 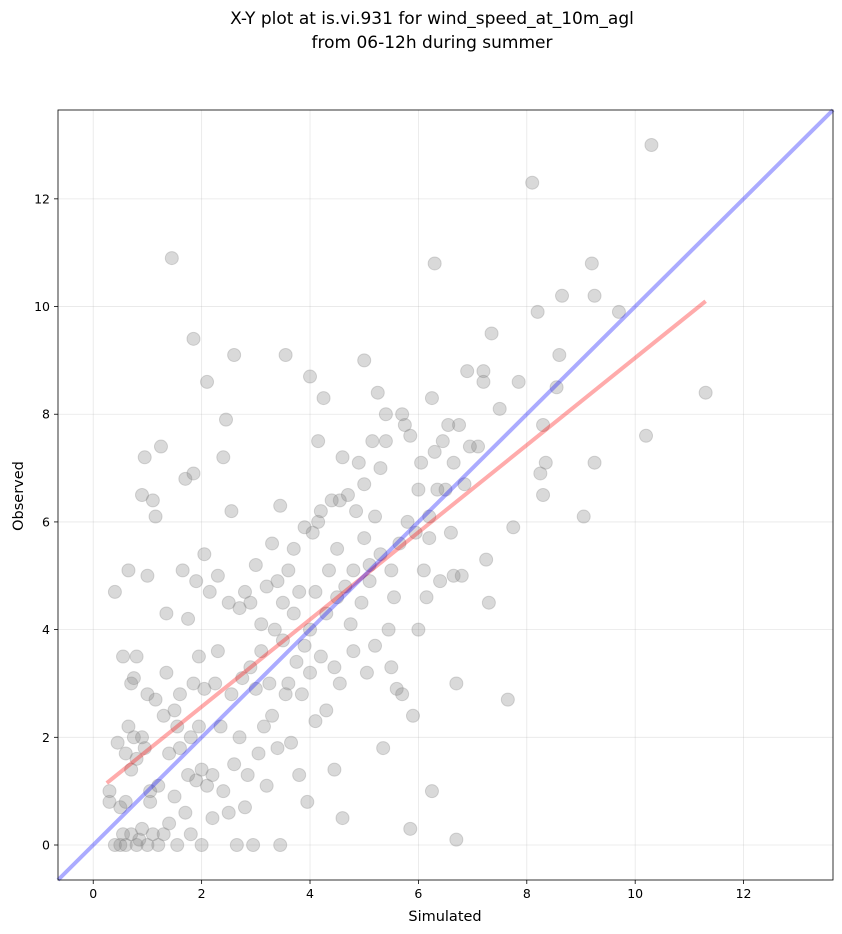 I want to click on y-axis-label: Observed, so click(x=19, y=496).